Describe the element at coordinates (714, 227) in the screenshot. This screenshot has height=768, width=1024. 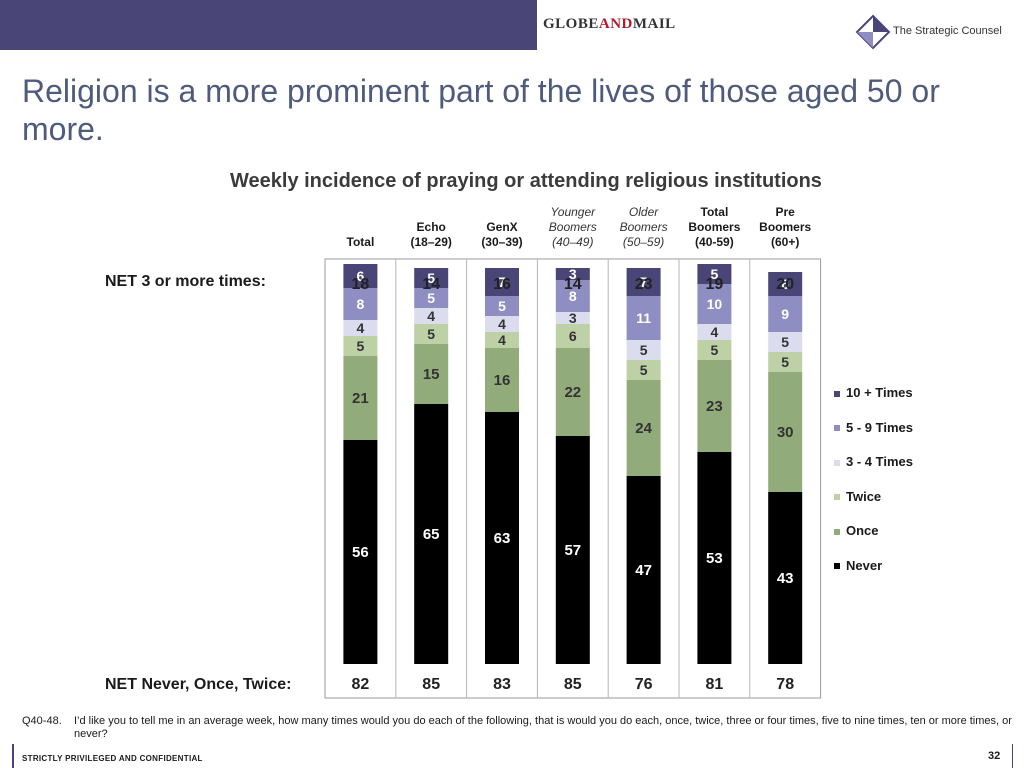
I see `column-header: Total Boomers (40-59)` at that location.